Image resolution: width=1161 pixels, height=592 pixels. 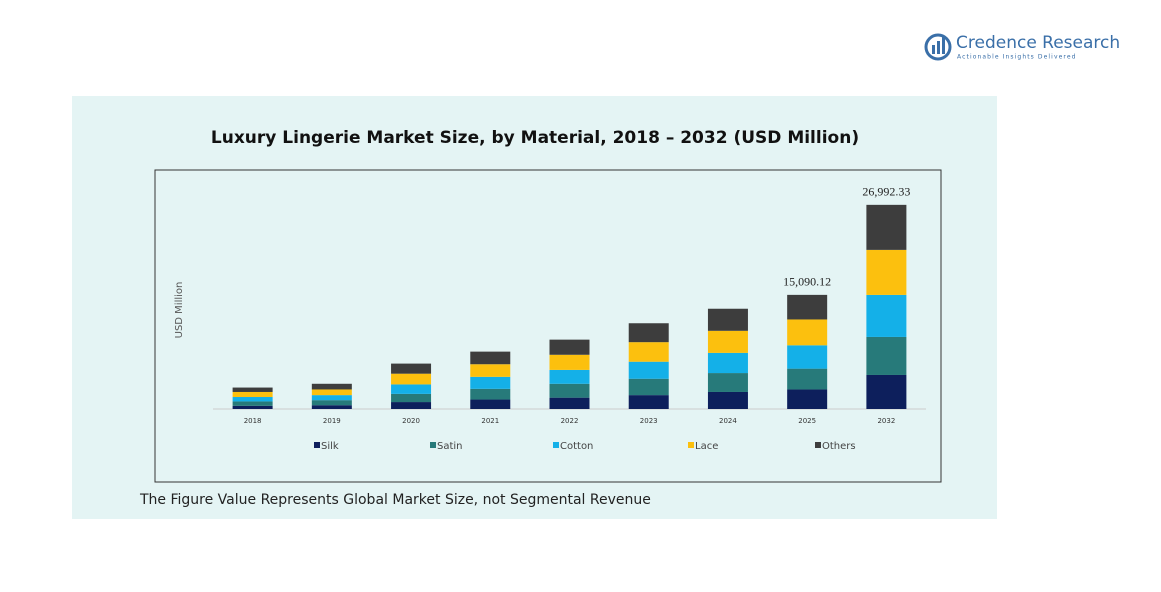 What do you see at coordinates (411, 421) in the screenshot?
I see `x-tick-label: 2020` at bounding box center [411, 421].